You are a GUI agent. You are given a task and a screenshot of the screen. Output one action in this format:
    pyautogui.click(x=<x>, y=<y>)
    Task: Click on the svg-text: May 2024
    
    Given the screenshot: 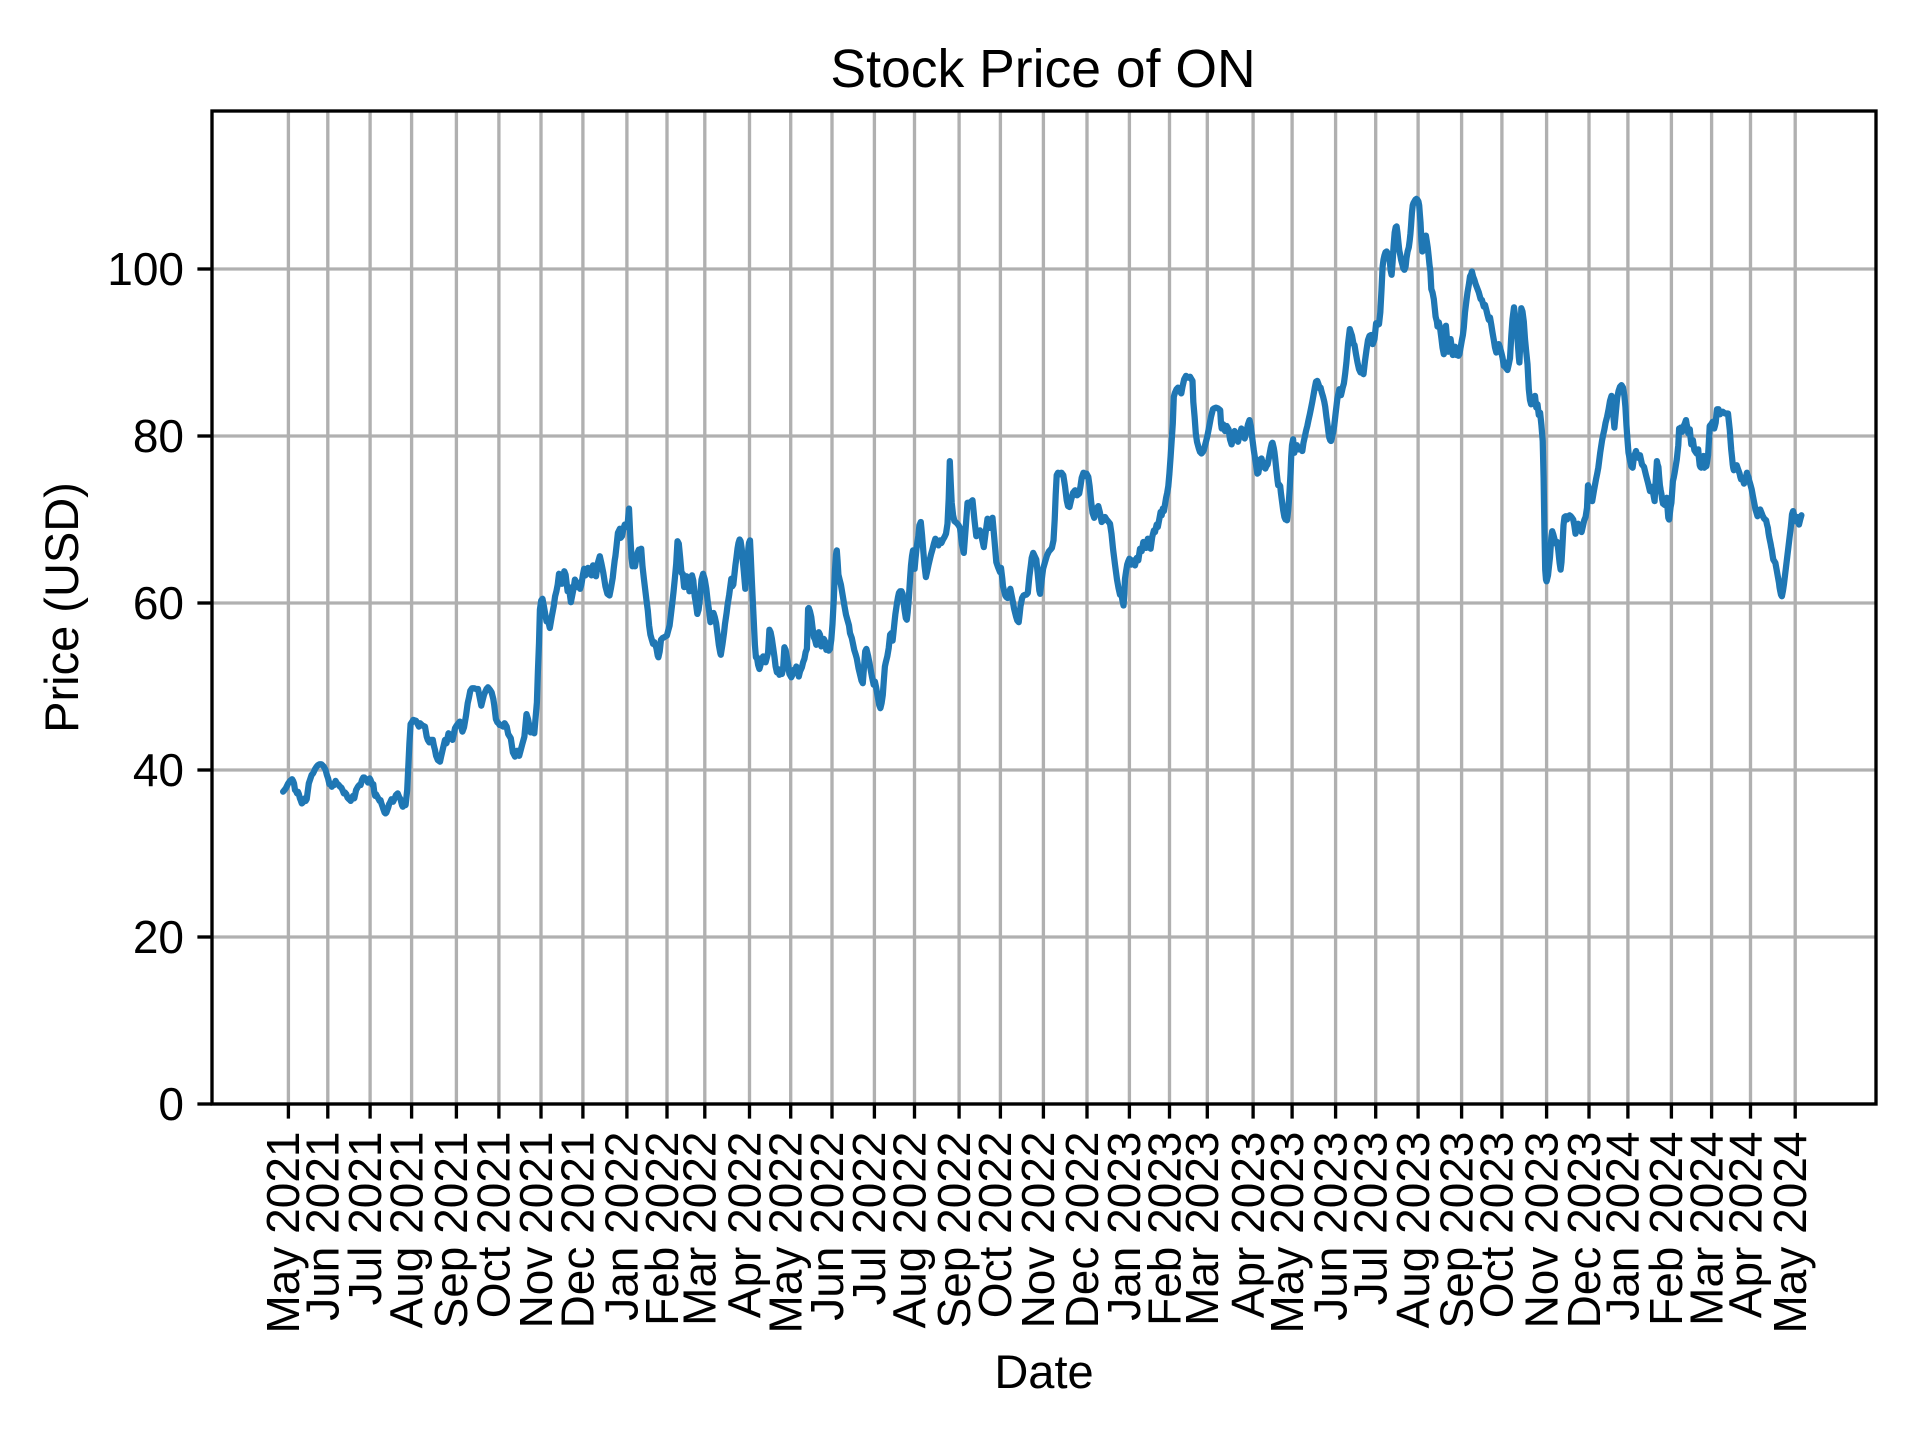 What is the action you would take?
    pyautogui.click(x=1790, y=1233)
    